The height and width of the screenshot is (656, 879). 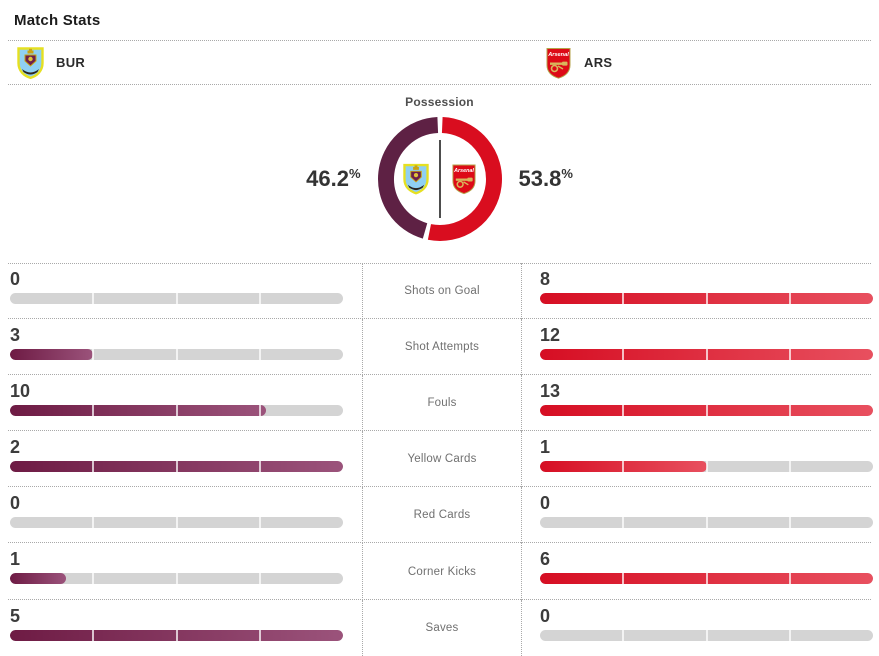 What do you see at coordinates (51, 62) in the screenshot?
I see `home-team: BUR` at bounding box center [51, 62].